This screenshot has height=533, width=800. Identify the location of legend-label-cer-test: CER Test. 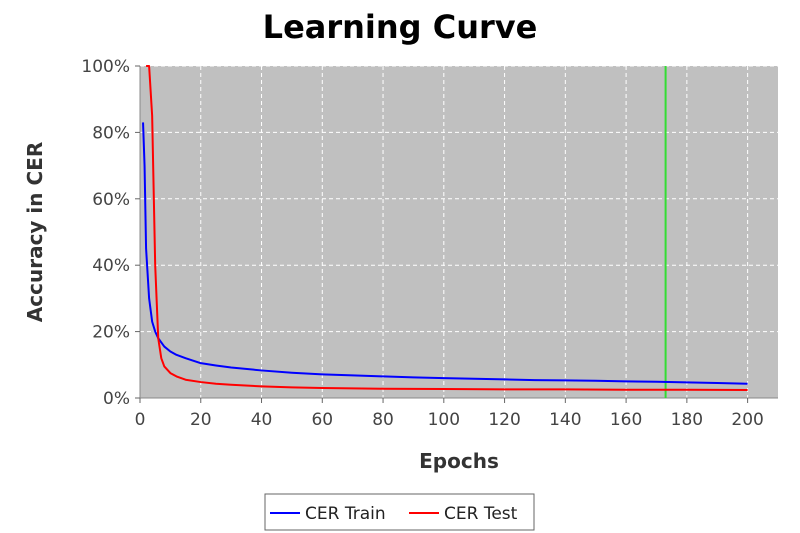
(481, 514).